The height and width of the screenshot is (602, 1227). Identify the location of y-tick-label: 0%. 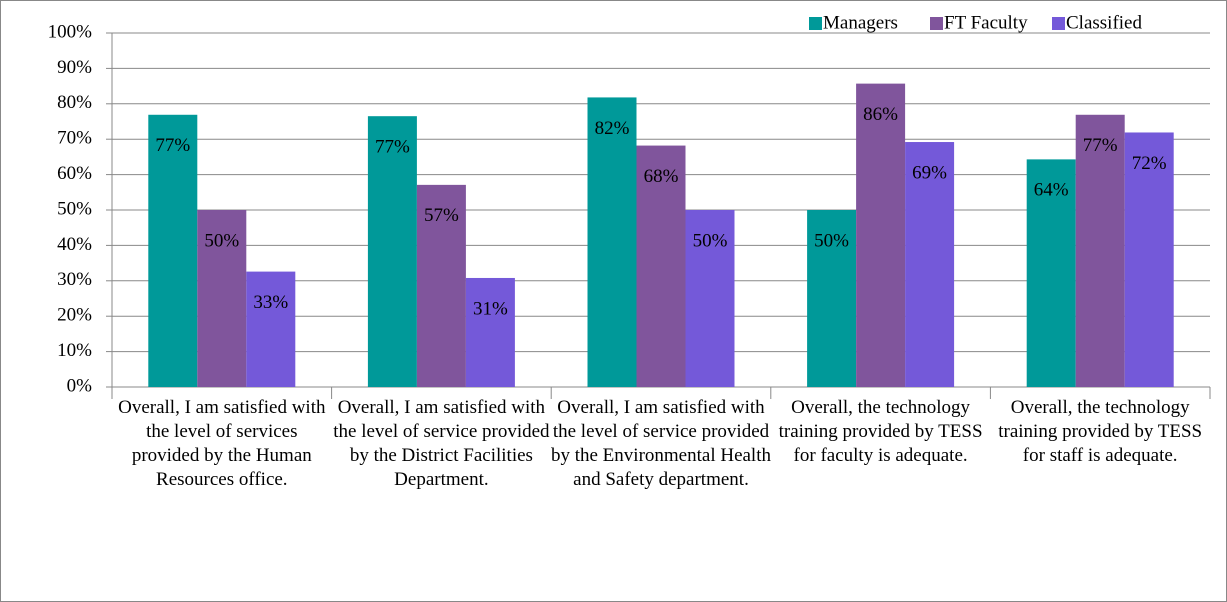
(80, 385).